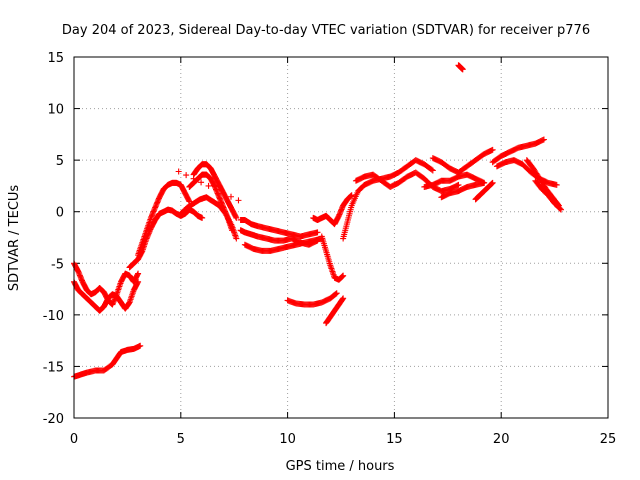  What do you see at coordinates (55, 110) in the screenshot?
I see `y-tick-label: 10` at bounding box center [55, 110].